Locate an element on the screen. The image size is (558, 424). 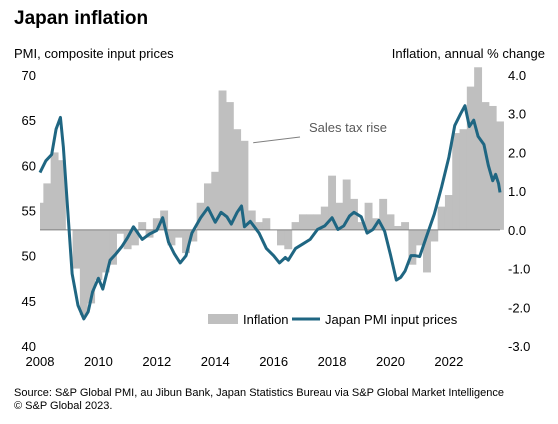
x-tick-label: 2014 is located at coordinates (215, 361).